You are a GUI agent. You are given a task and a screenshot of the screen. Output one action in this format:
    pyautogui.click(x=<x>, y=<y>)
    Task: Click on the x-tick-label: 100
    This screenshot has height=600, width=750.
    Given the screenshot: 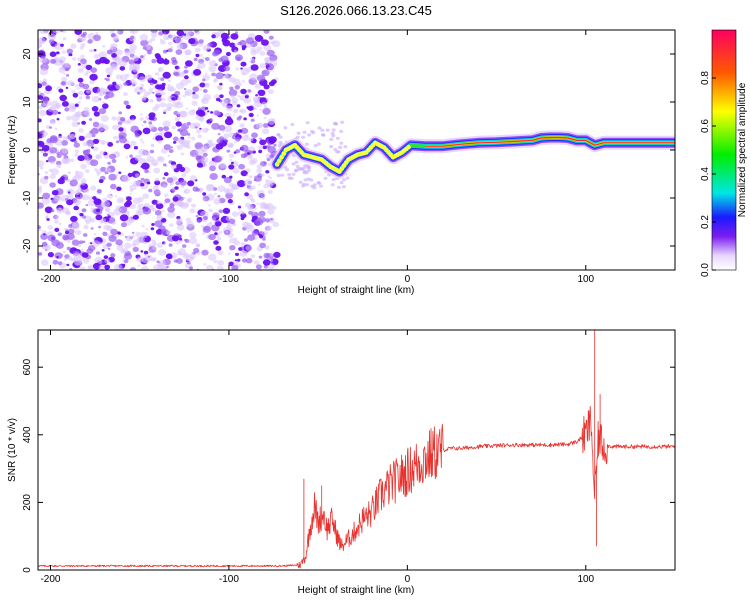 What is the action you would take?
    pyautogui.click(x=585, y=579)
    